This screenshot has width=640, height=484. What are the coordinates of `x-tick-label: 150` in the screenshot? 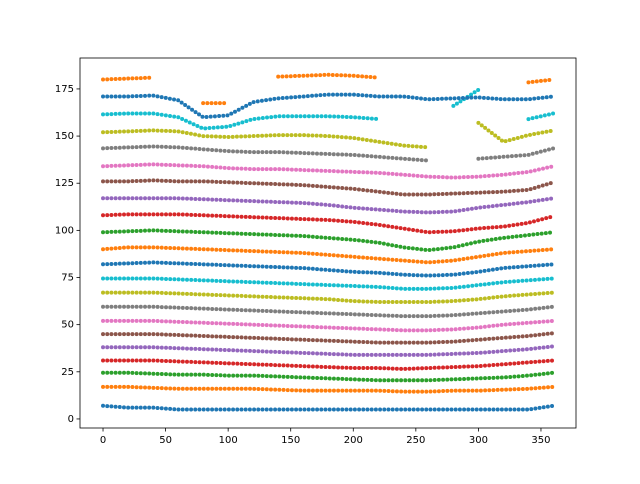 It's located at (290, 440).